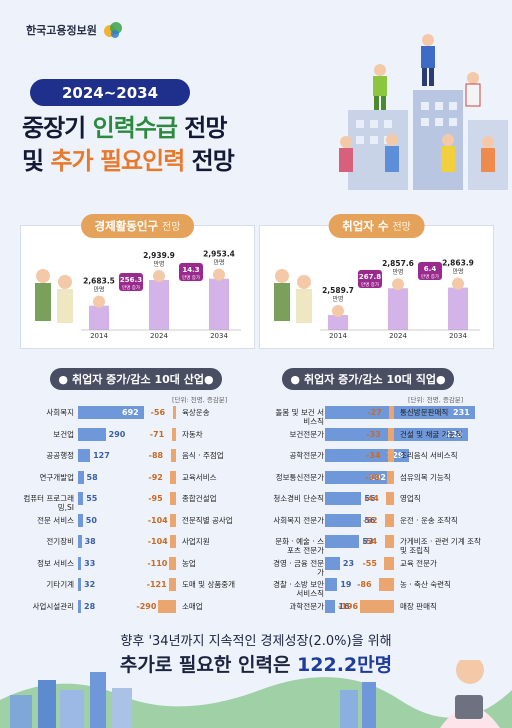 This screenshot has height=728, width=512. Describe the element at coordinates (128, 144) in the screenshot. I see `page-title: 중장기 인력수급 전망 및 추가 필요인력 전망` at that location.